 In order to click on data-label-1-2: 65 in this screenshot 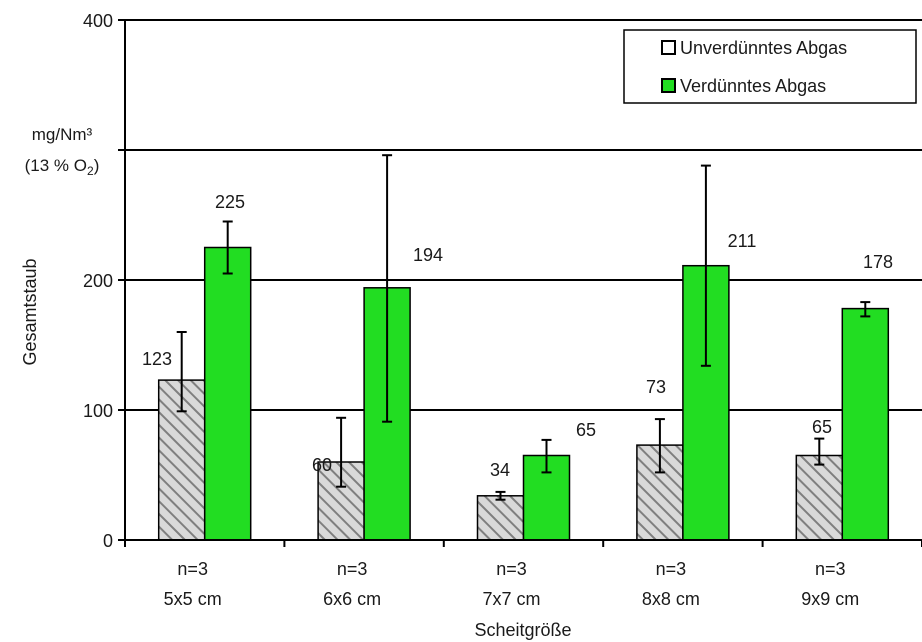, I will do `click(586, 430)`.